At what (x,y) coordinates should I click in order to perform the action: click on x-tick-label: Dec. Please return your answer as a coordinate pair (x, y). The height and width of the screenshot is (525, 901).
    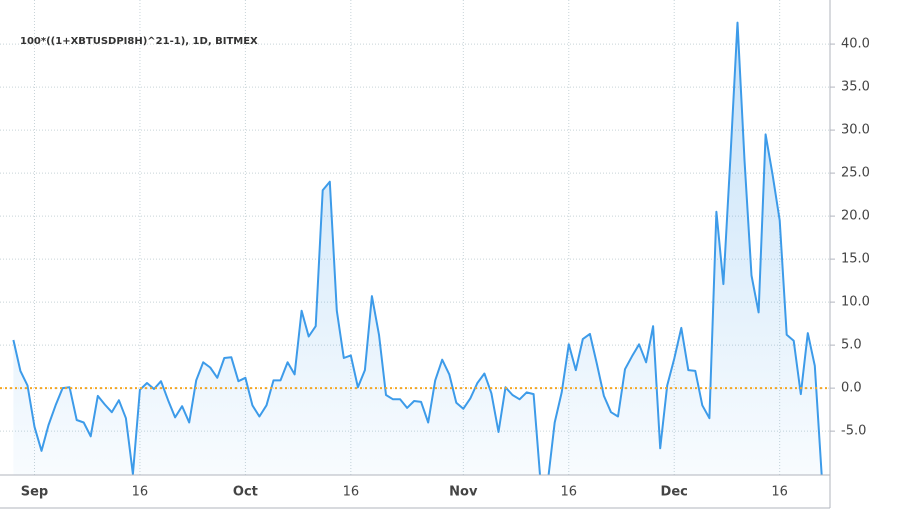
    Looking at the image, I should click on (674, 492).